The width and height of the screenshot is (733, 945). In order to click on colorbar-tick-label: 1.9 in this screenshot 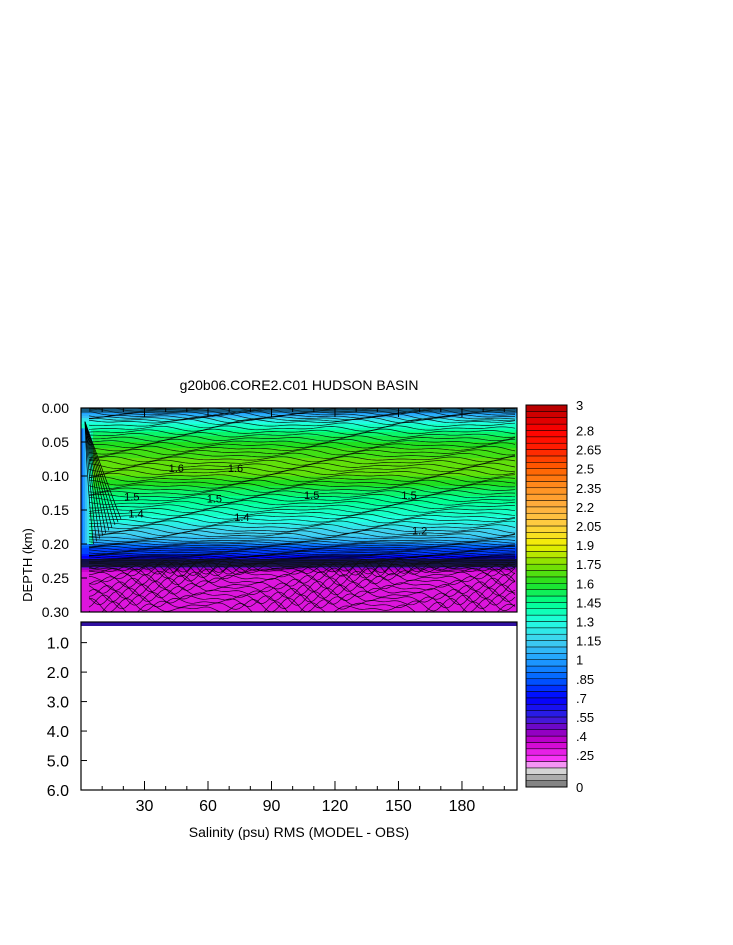, I will do `click(585, 545)`.